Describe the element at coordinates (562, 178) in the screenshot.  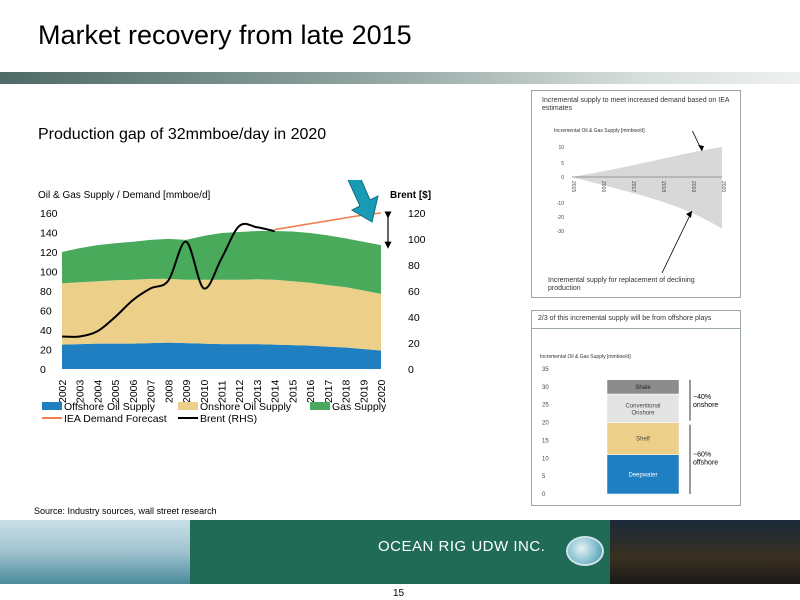
I see `p1-y-tick: 0` at that location.